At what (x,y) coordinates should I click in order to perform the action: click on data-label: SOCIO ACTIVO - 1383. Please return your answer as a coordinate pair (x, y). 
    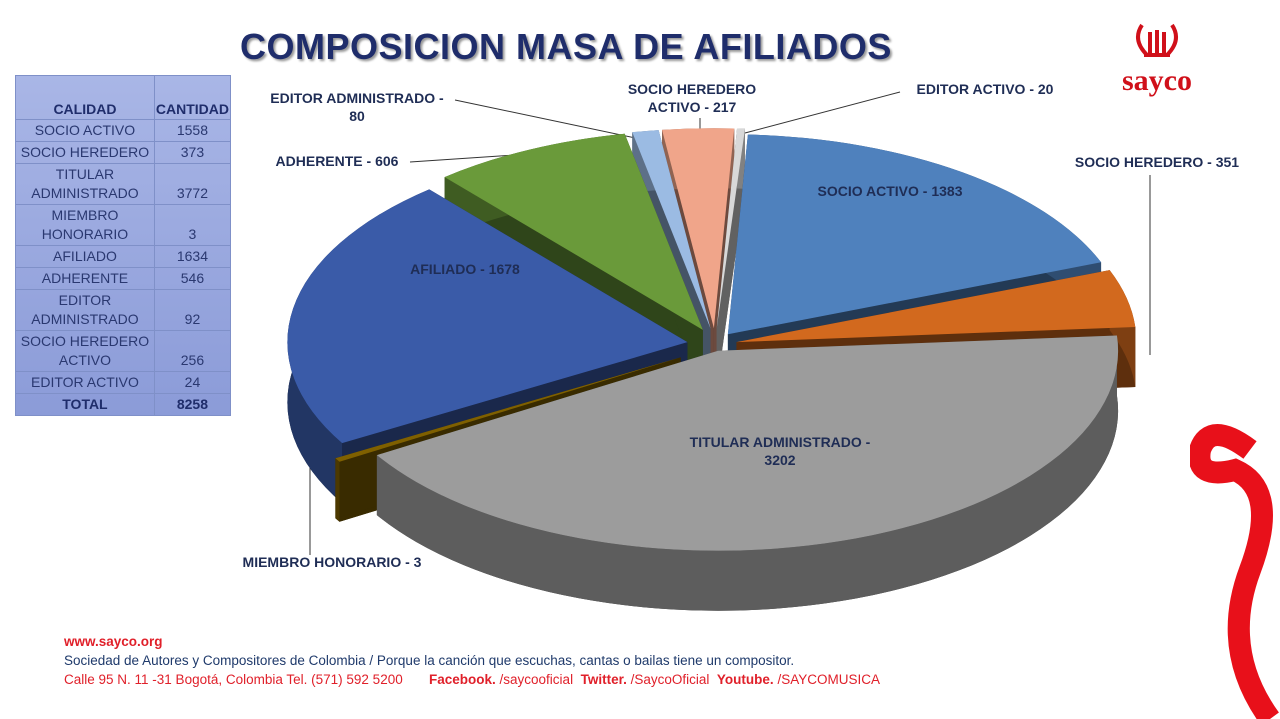
    Looking at the image, I should click on (890, 191).